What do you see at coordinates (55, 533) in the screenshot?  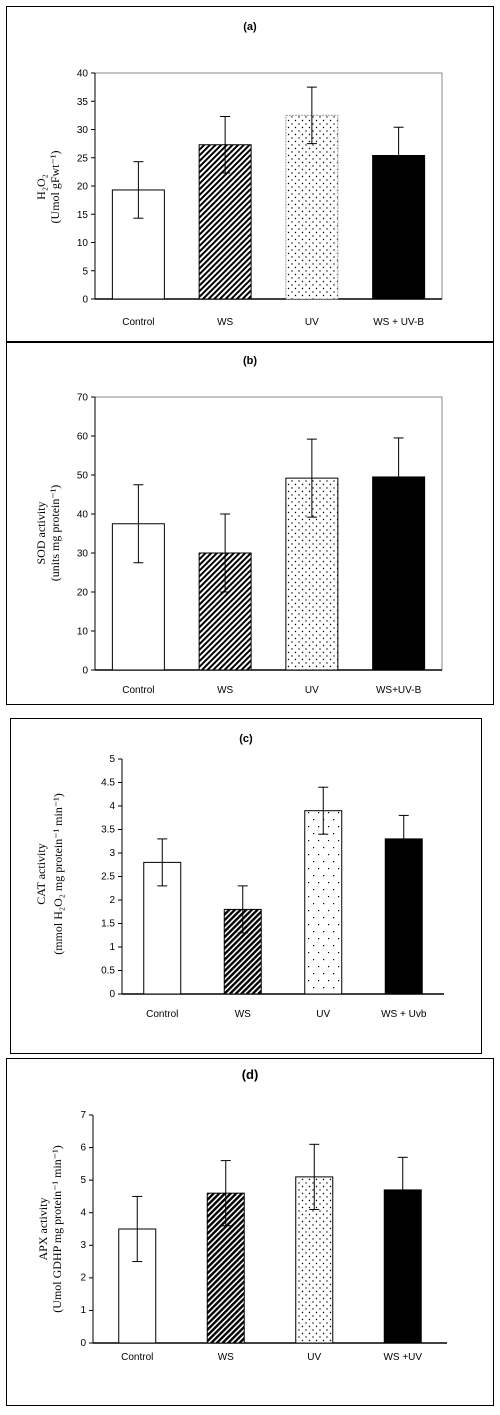 I see `y-axis-label-unit: (units mg protein⁻¹)` at bounding box center [55, 533].